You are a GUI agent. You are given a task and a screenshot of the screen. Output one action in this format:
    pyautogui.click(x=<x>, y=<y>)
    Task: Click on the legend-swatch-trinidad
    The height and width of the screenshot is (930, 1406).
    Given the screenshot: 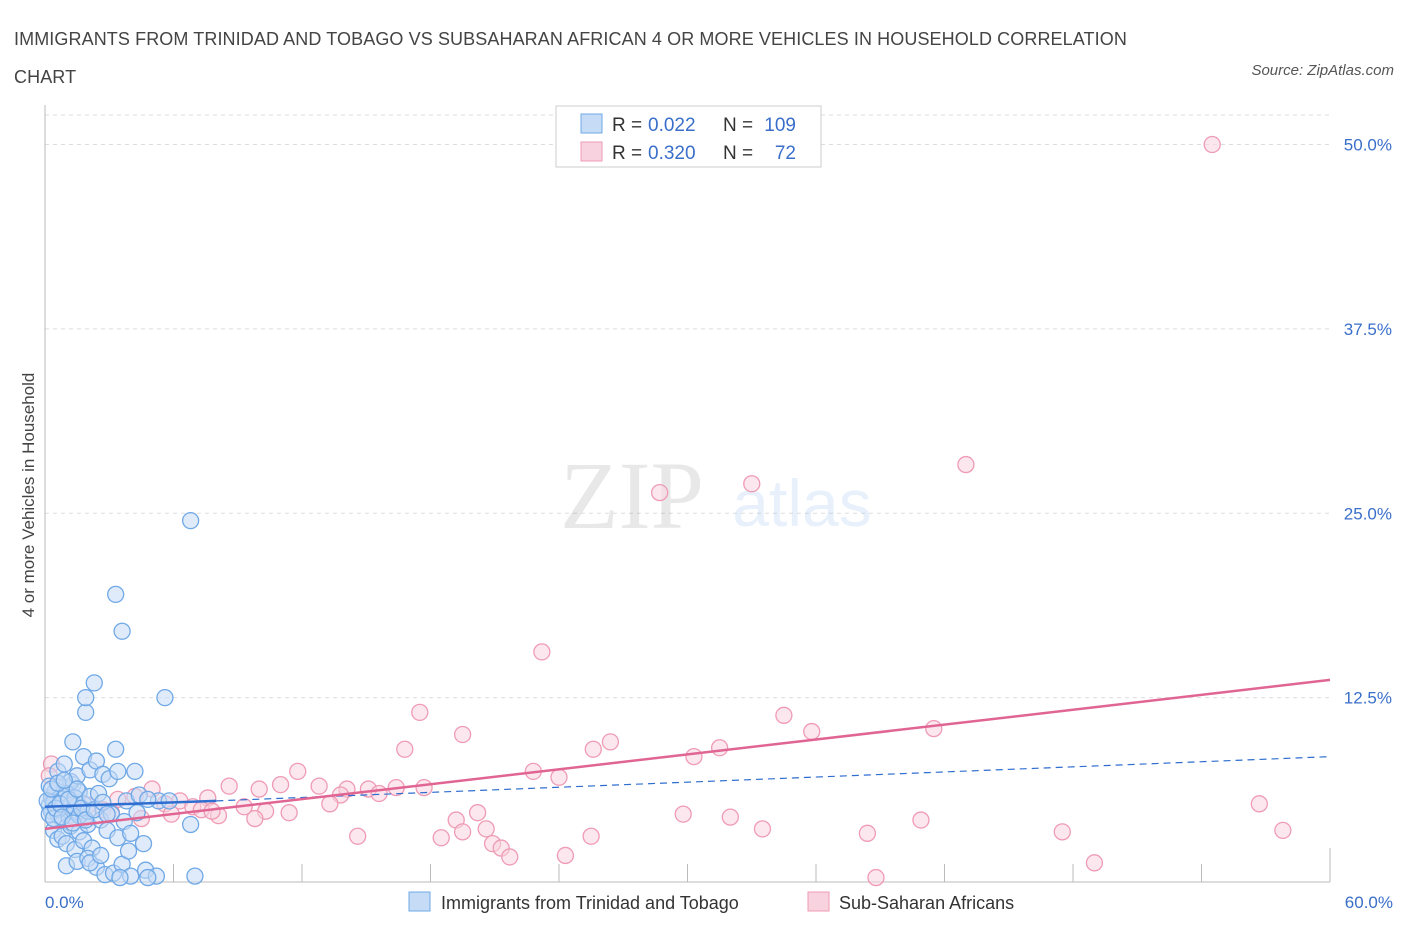 What is the action you would take?
    pyautogui.click(x=419, y=901)
    